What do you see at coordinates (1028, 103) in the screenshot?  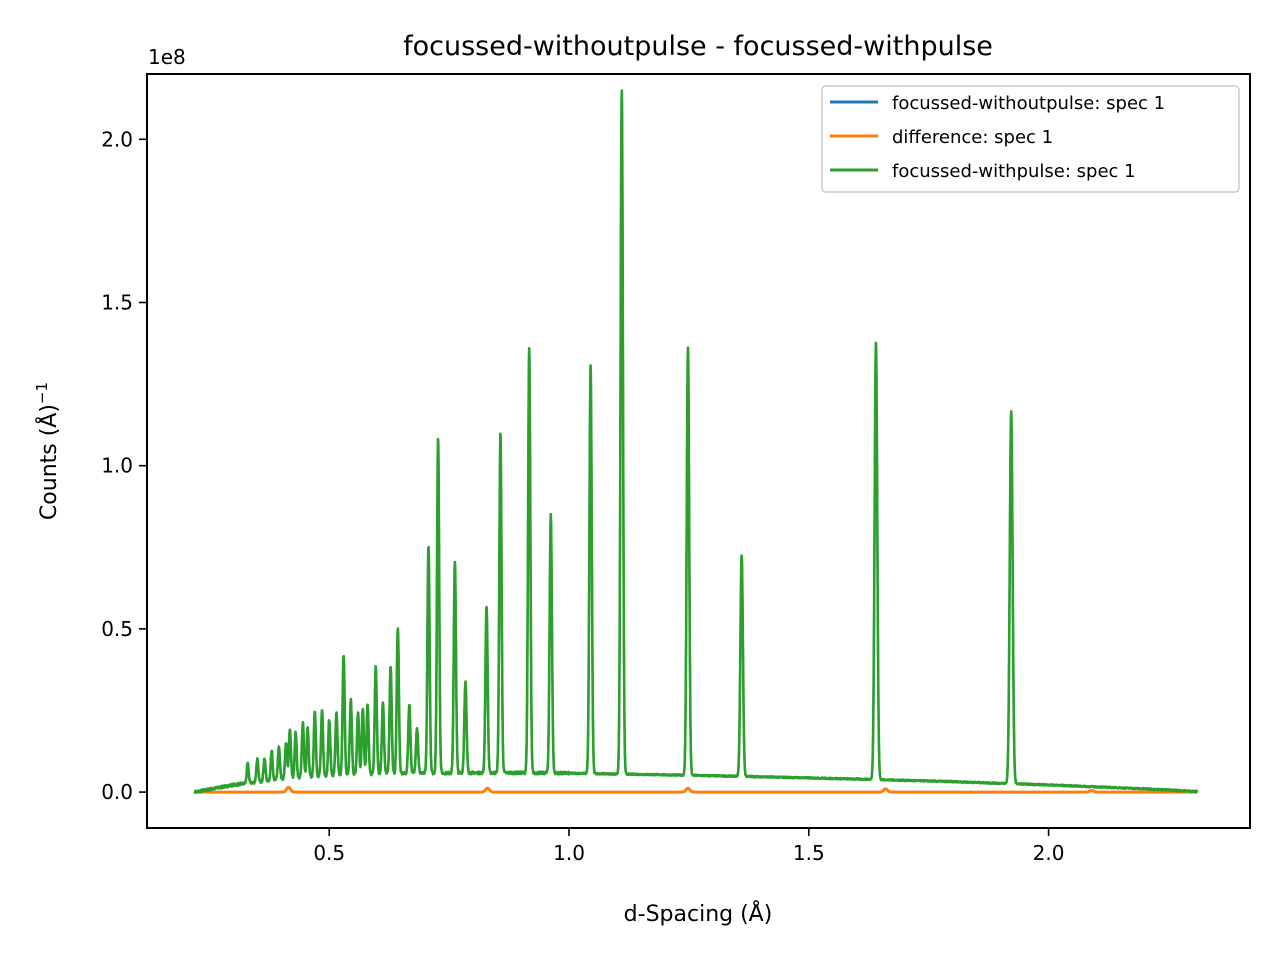 I see `legend-label-withoutpulse: focussed-withoutpulse: spec 1` at bounding box center [1028, 103].